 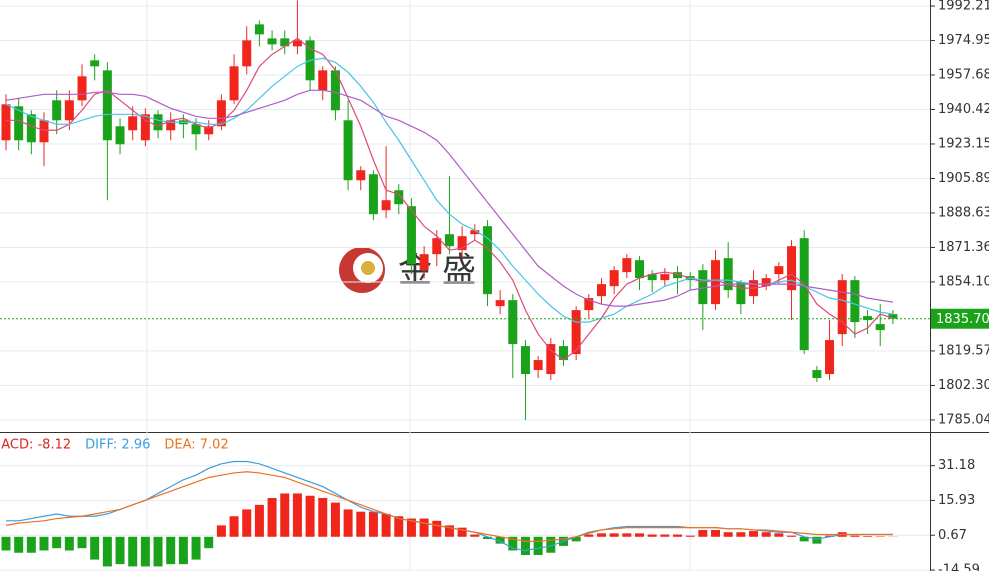 I want to click on legend-entry: MACD: -8.12, so click(x=35, y=445).